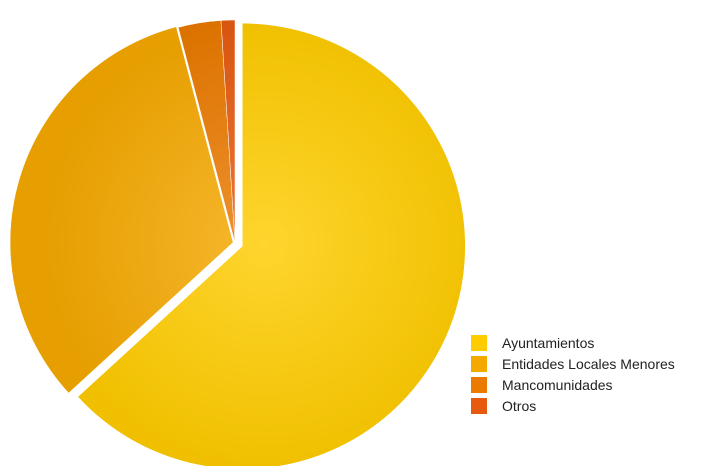 This screenshot has width=714, height=466. What do you see at coordinates (479, 343) in the screenshot?
I see `legend-swatch-ayuntamientos` at bounding box center [479, 343].